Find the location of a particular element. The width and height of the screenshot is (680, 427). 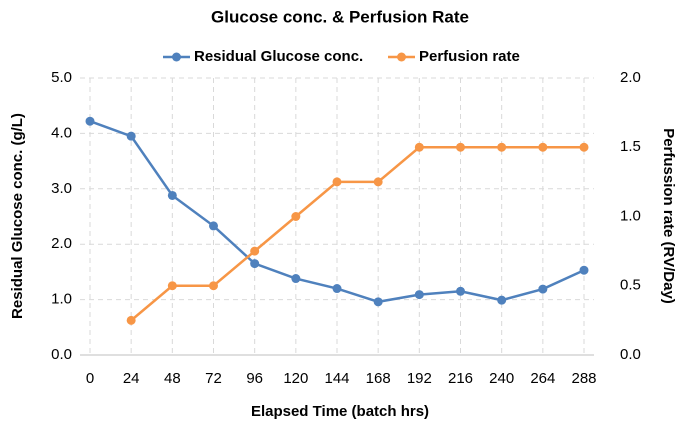

legend-label: Perfusion rate is located at coordinates (469, 56).